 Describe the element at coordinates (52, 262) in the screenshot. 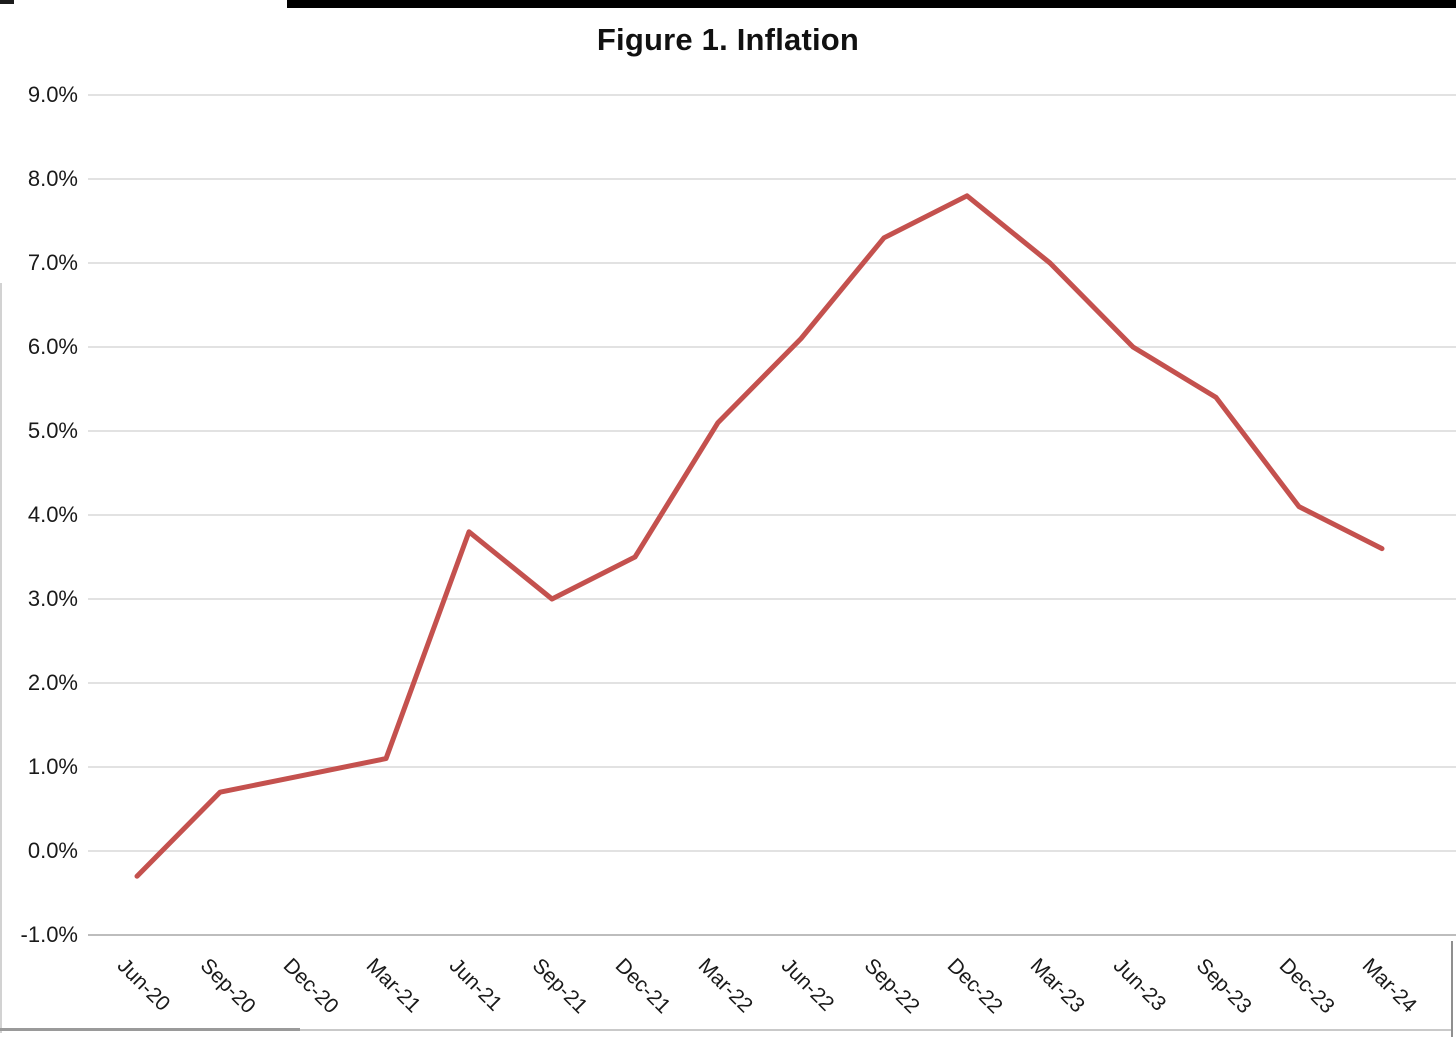

I see `y-axis-tick-label: 7.0%` at that location.